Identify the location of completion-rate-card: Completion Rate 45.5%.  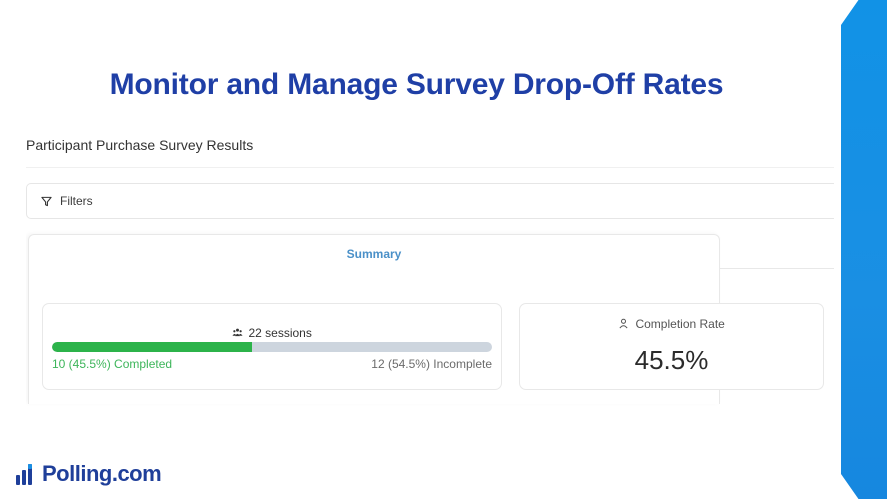
(671, 346).